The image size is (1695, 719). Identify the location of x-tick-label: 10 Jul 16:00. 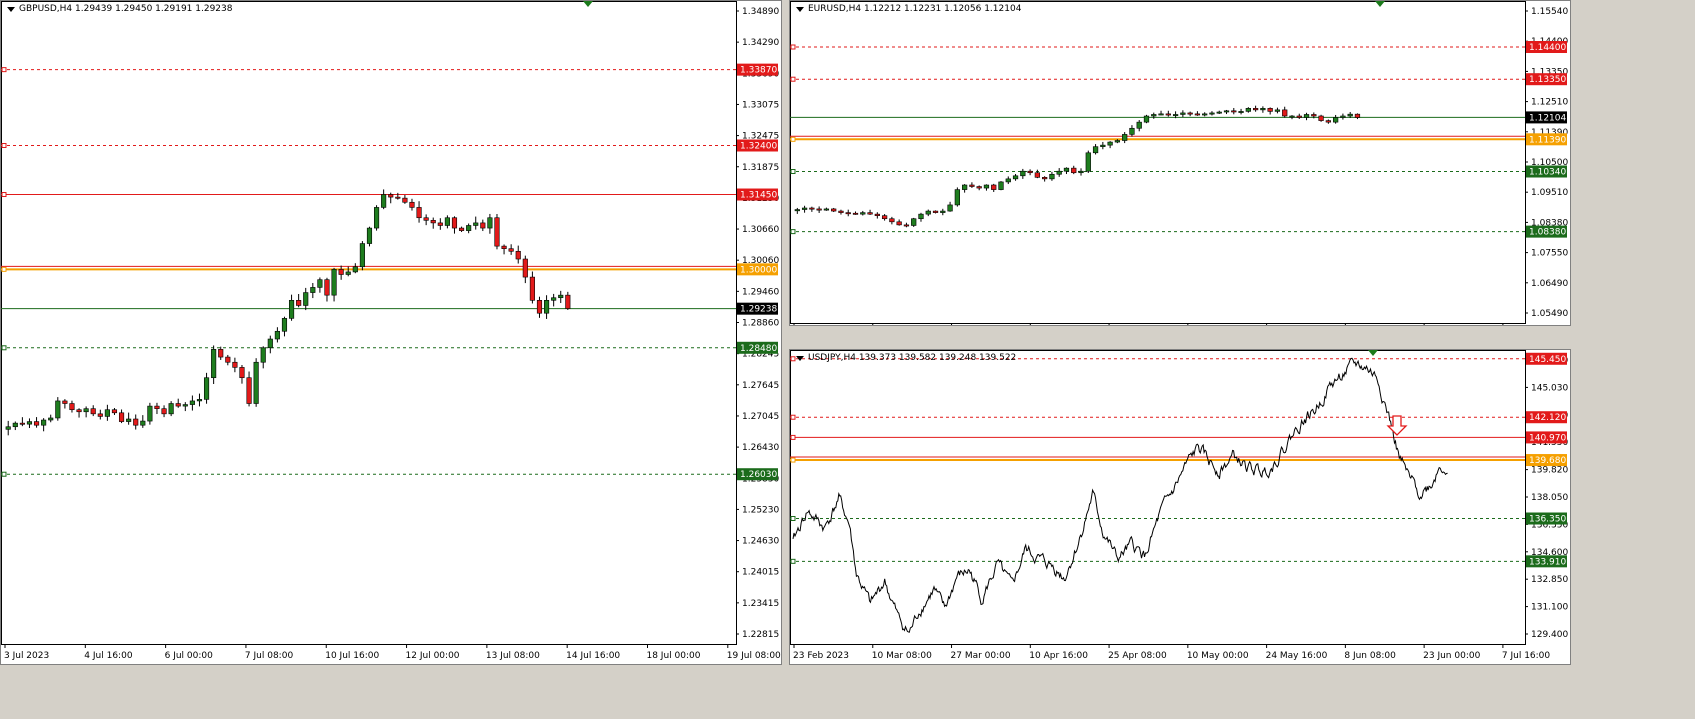
(352, 656).